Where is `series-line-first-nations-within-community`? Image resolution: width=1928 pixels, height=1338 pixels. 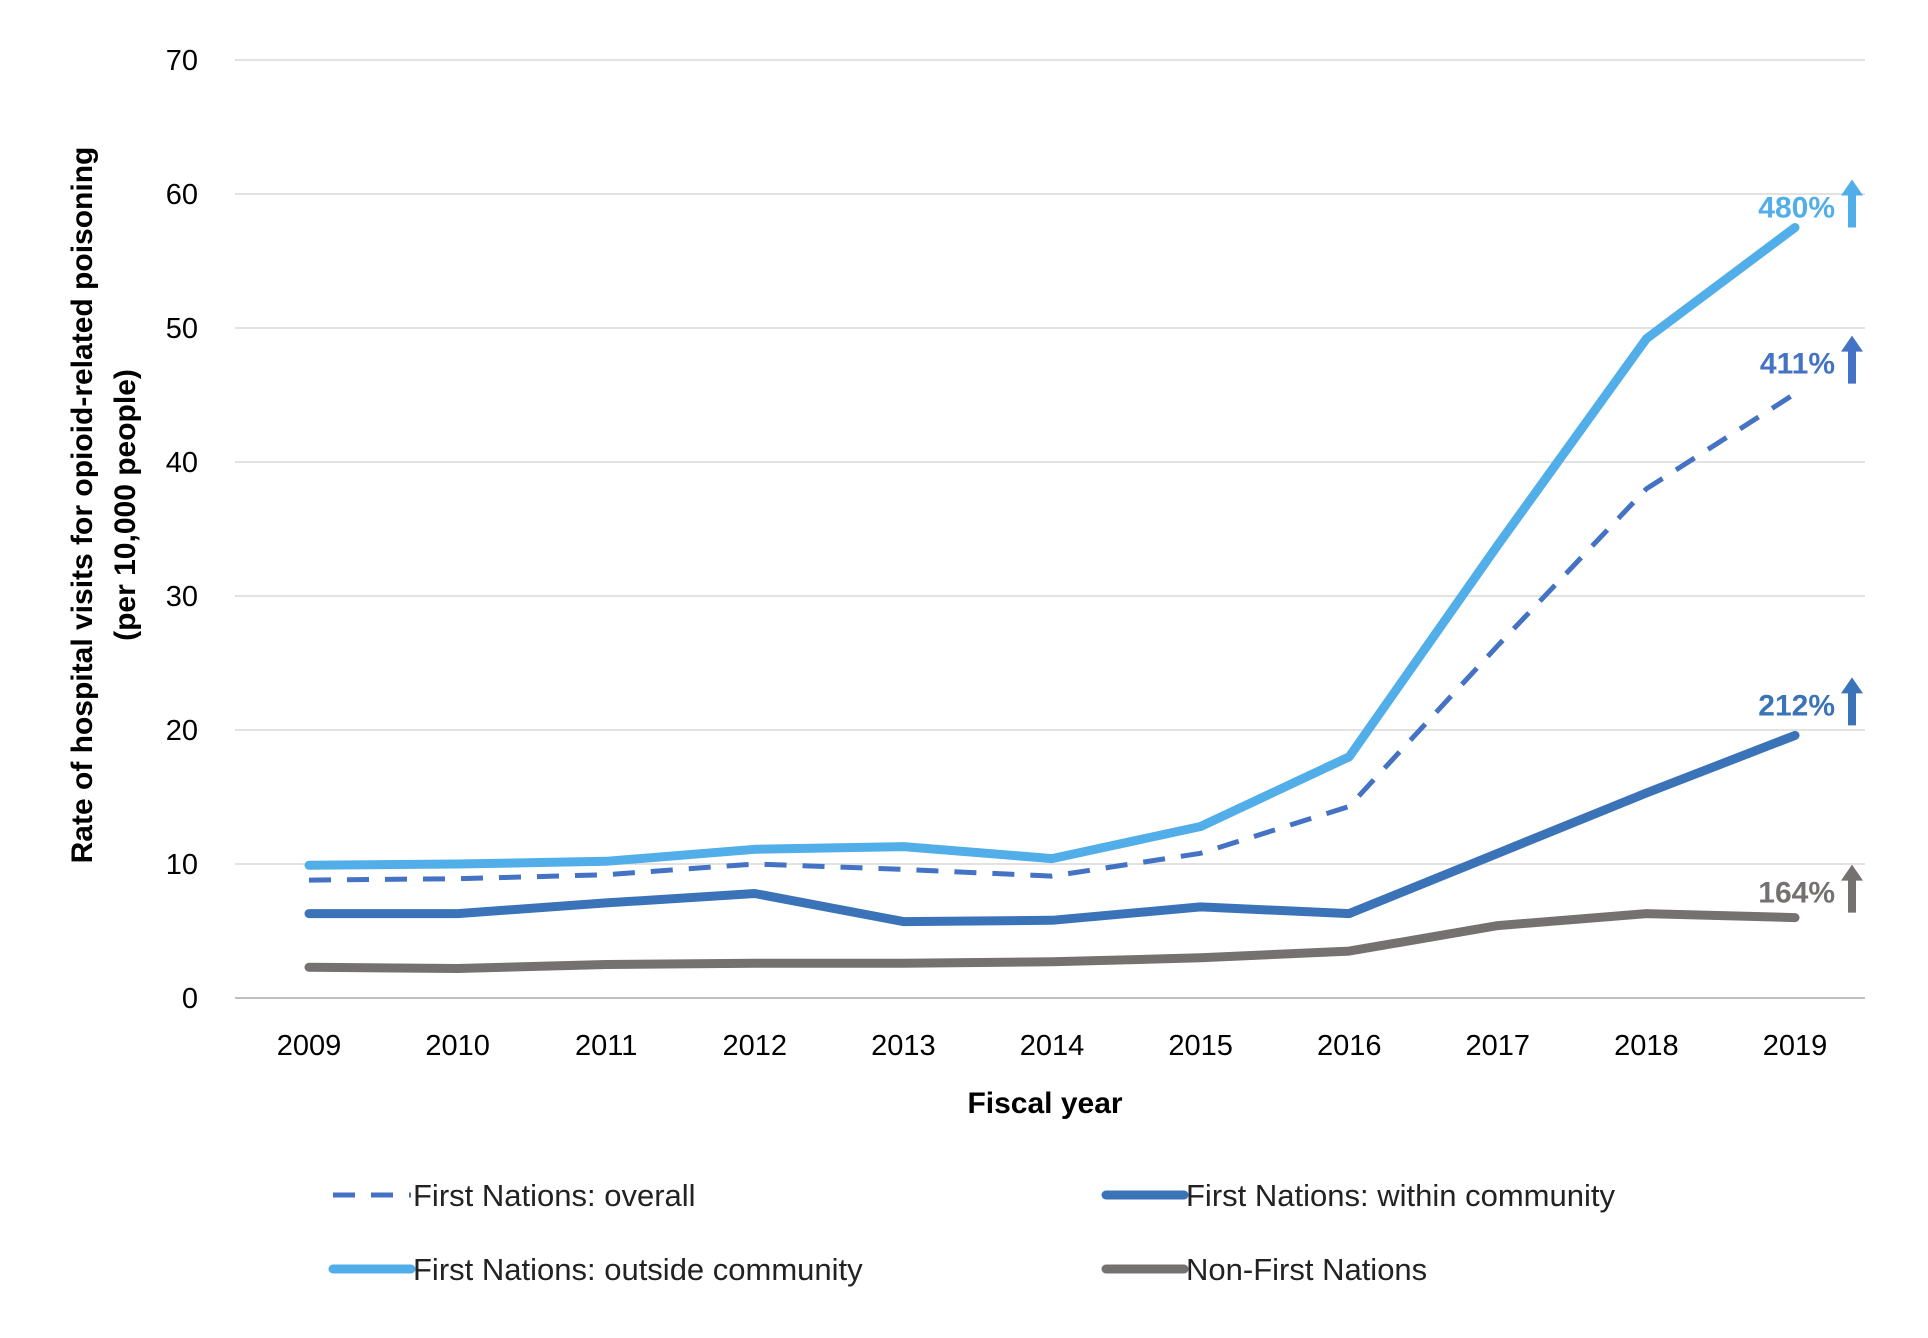 series-line-first-nations-within-community is located at coordinates (1052, 828).